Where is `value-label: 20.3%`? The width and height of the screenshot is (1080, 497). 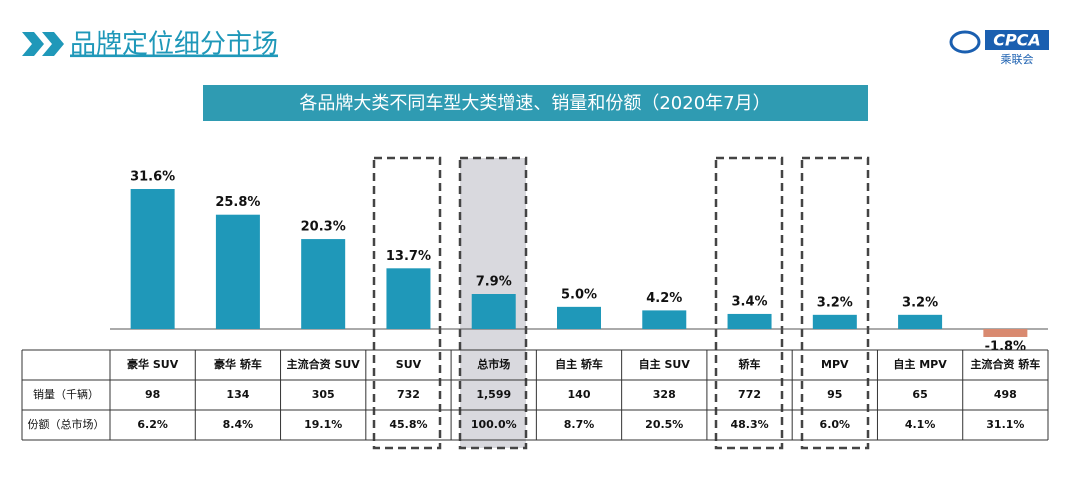
value-label: 20.3% is located at coordinates (323, 227).